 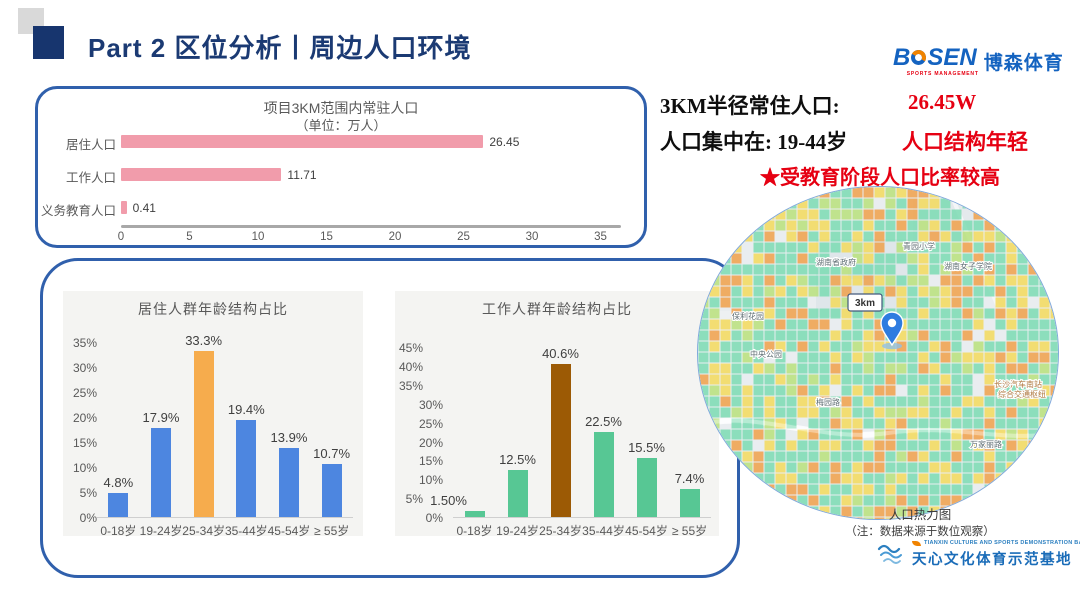 What do you see at coordinates (84, 418) in the screenshot?
I see `y-axis-tick: 20%` at bounding box center [84, 418].